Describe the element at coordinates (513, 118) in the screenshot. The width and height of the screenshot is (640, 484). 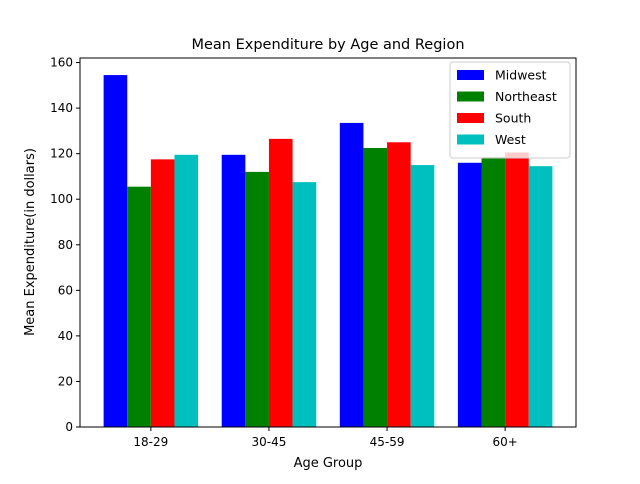
I see `legend-label-south: South` at that location.